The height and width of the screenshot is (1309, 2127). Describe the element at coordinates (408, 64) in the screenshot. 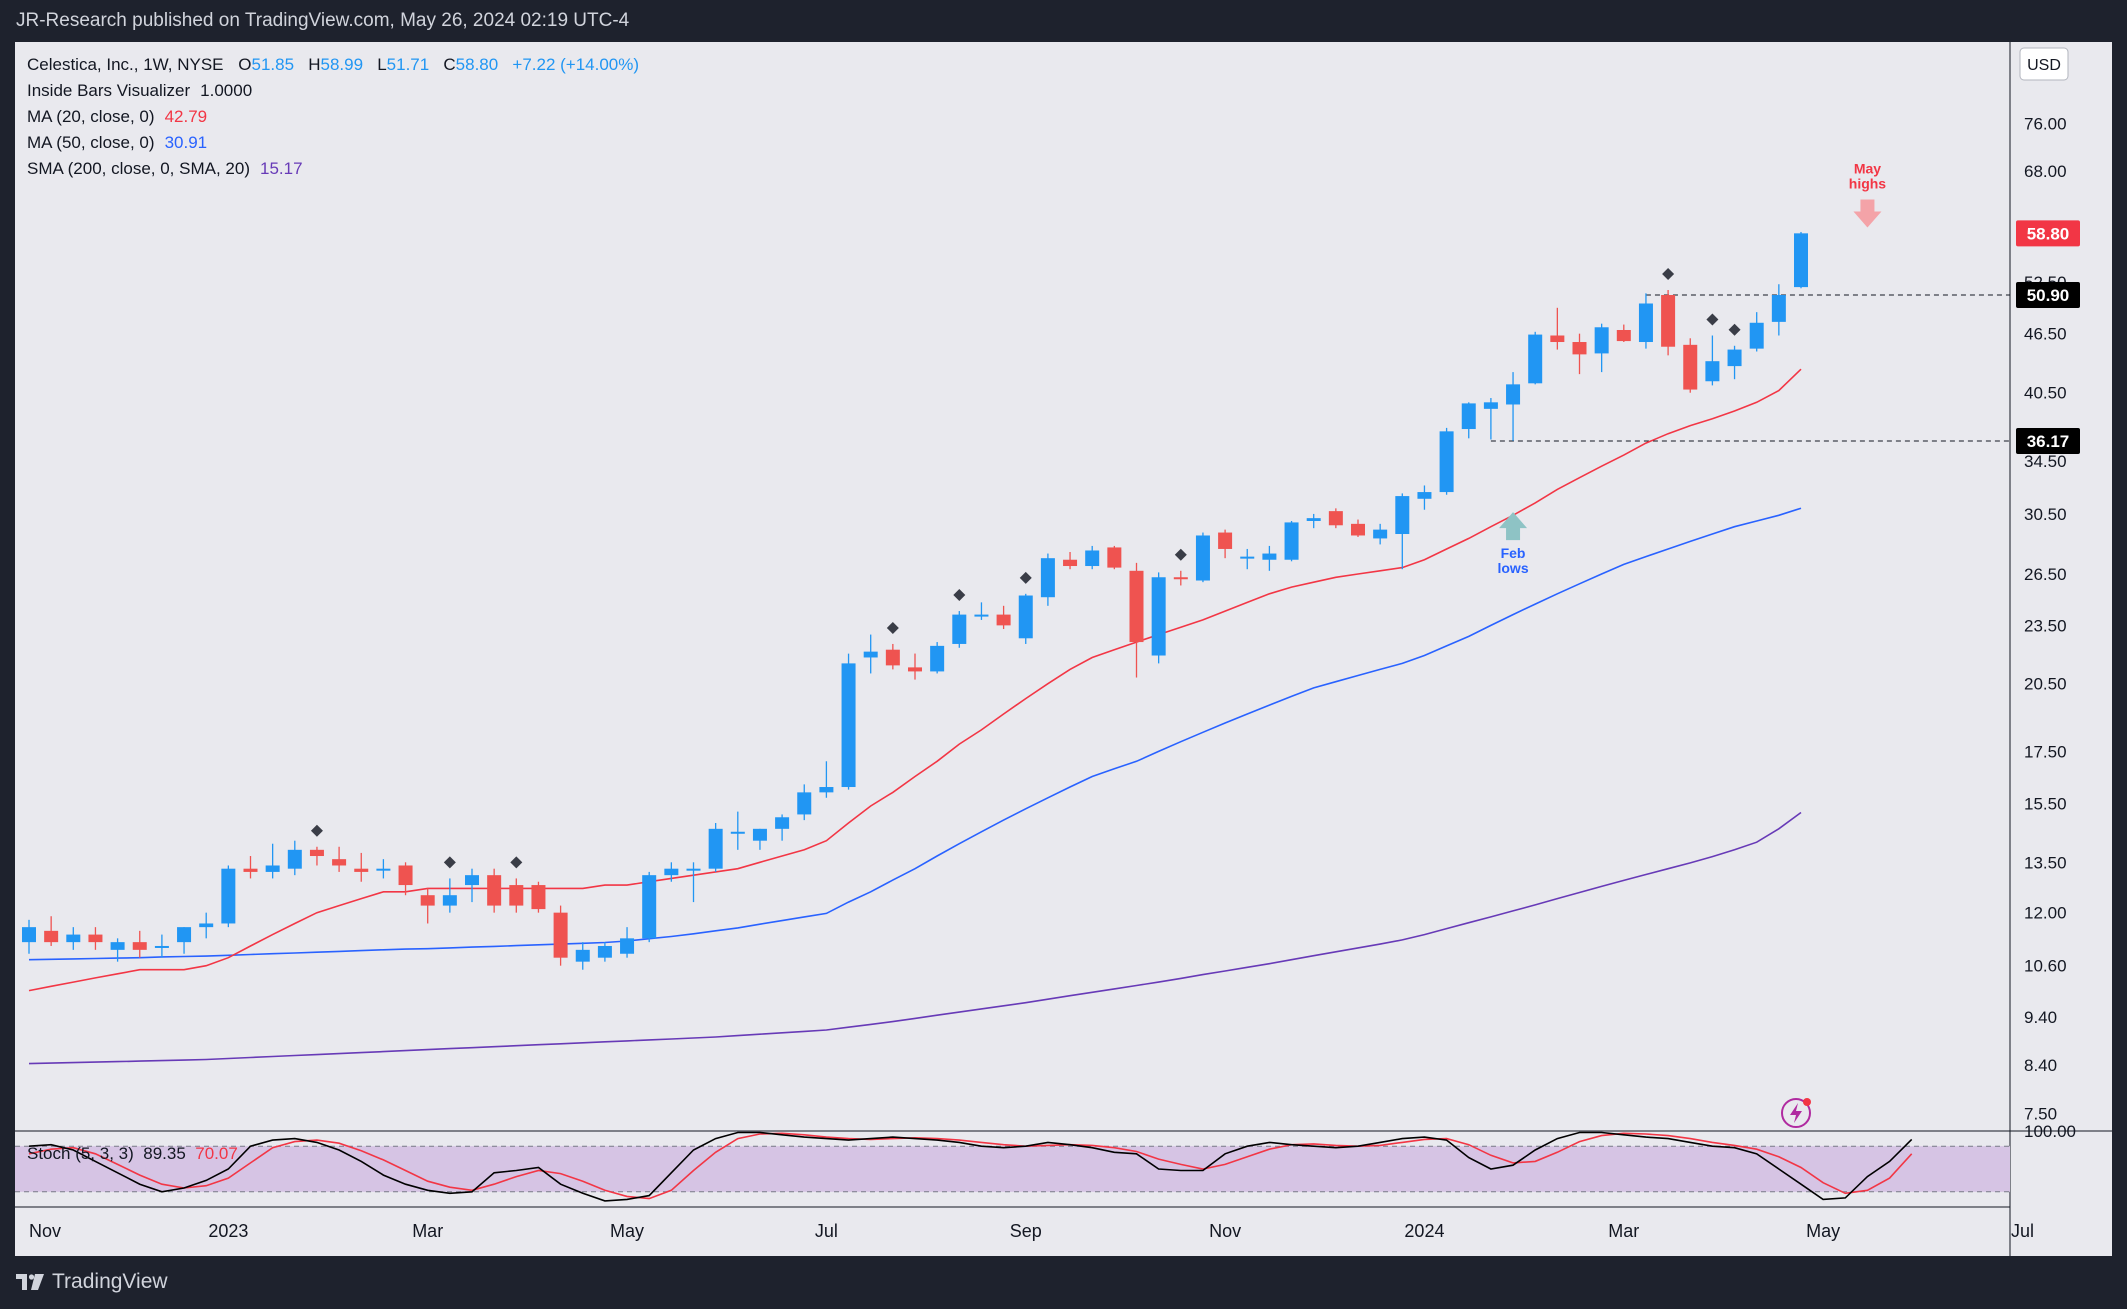

I see `low-value: 51.71` at that location.